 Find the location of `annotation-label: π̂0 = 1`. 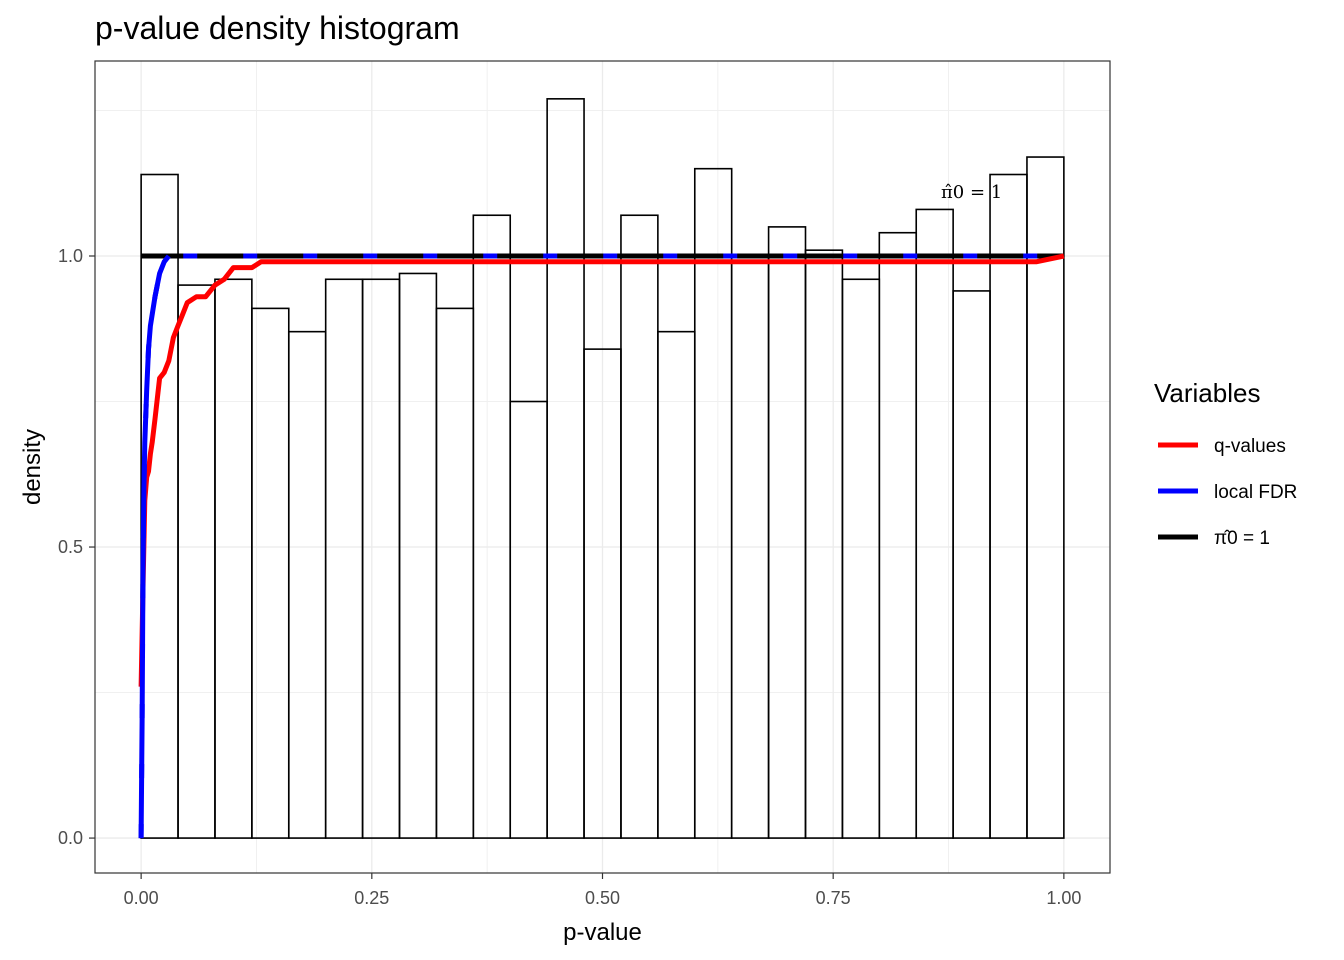

annotation-label: π̂0 = 1 is located at coordinates (971, 192).